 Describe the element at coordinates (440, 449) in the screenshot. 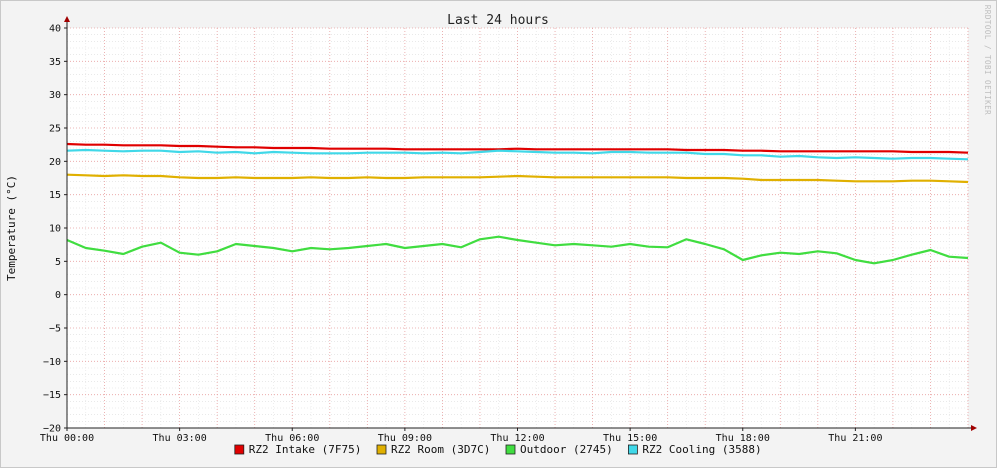

I see `legend-label: RZ2 Room (3D7C)` at that location.